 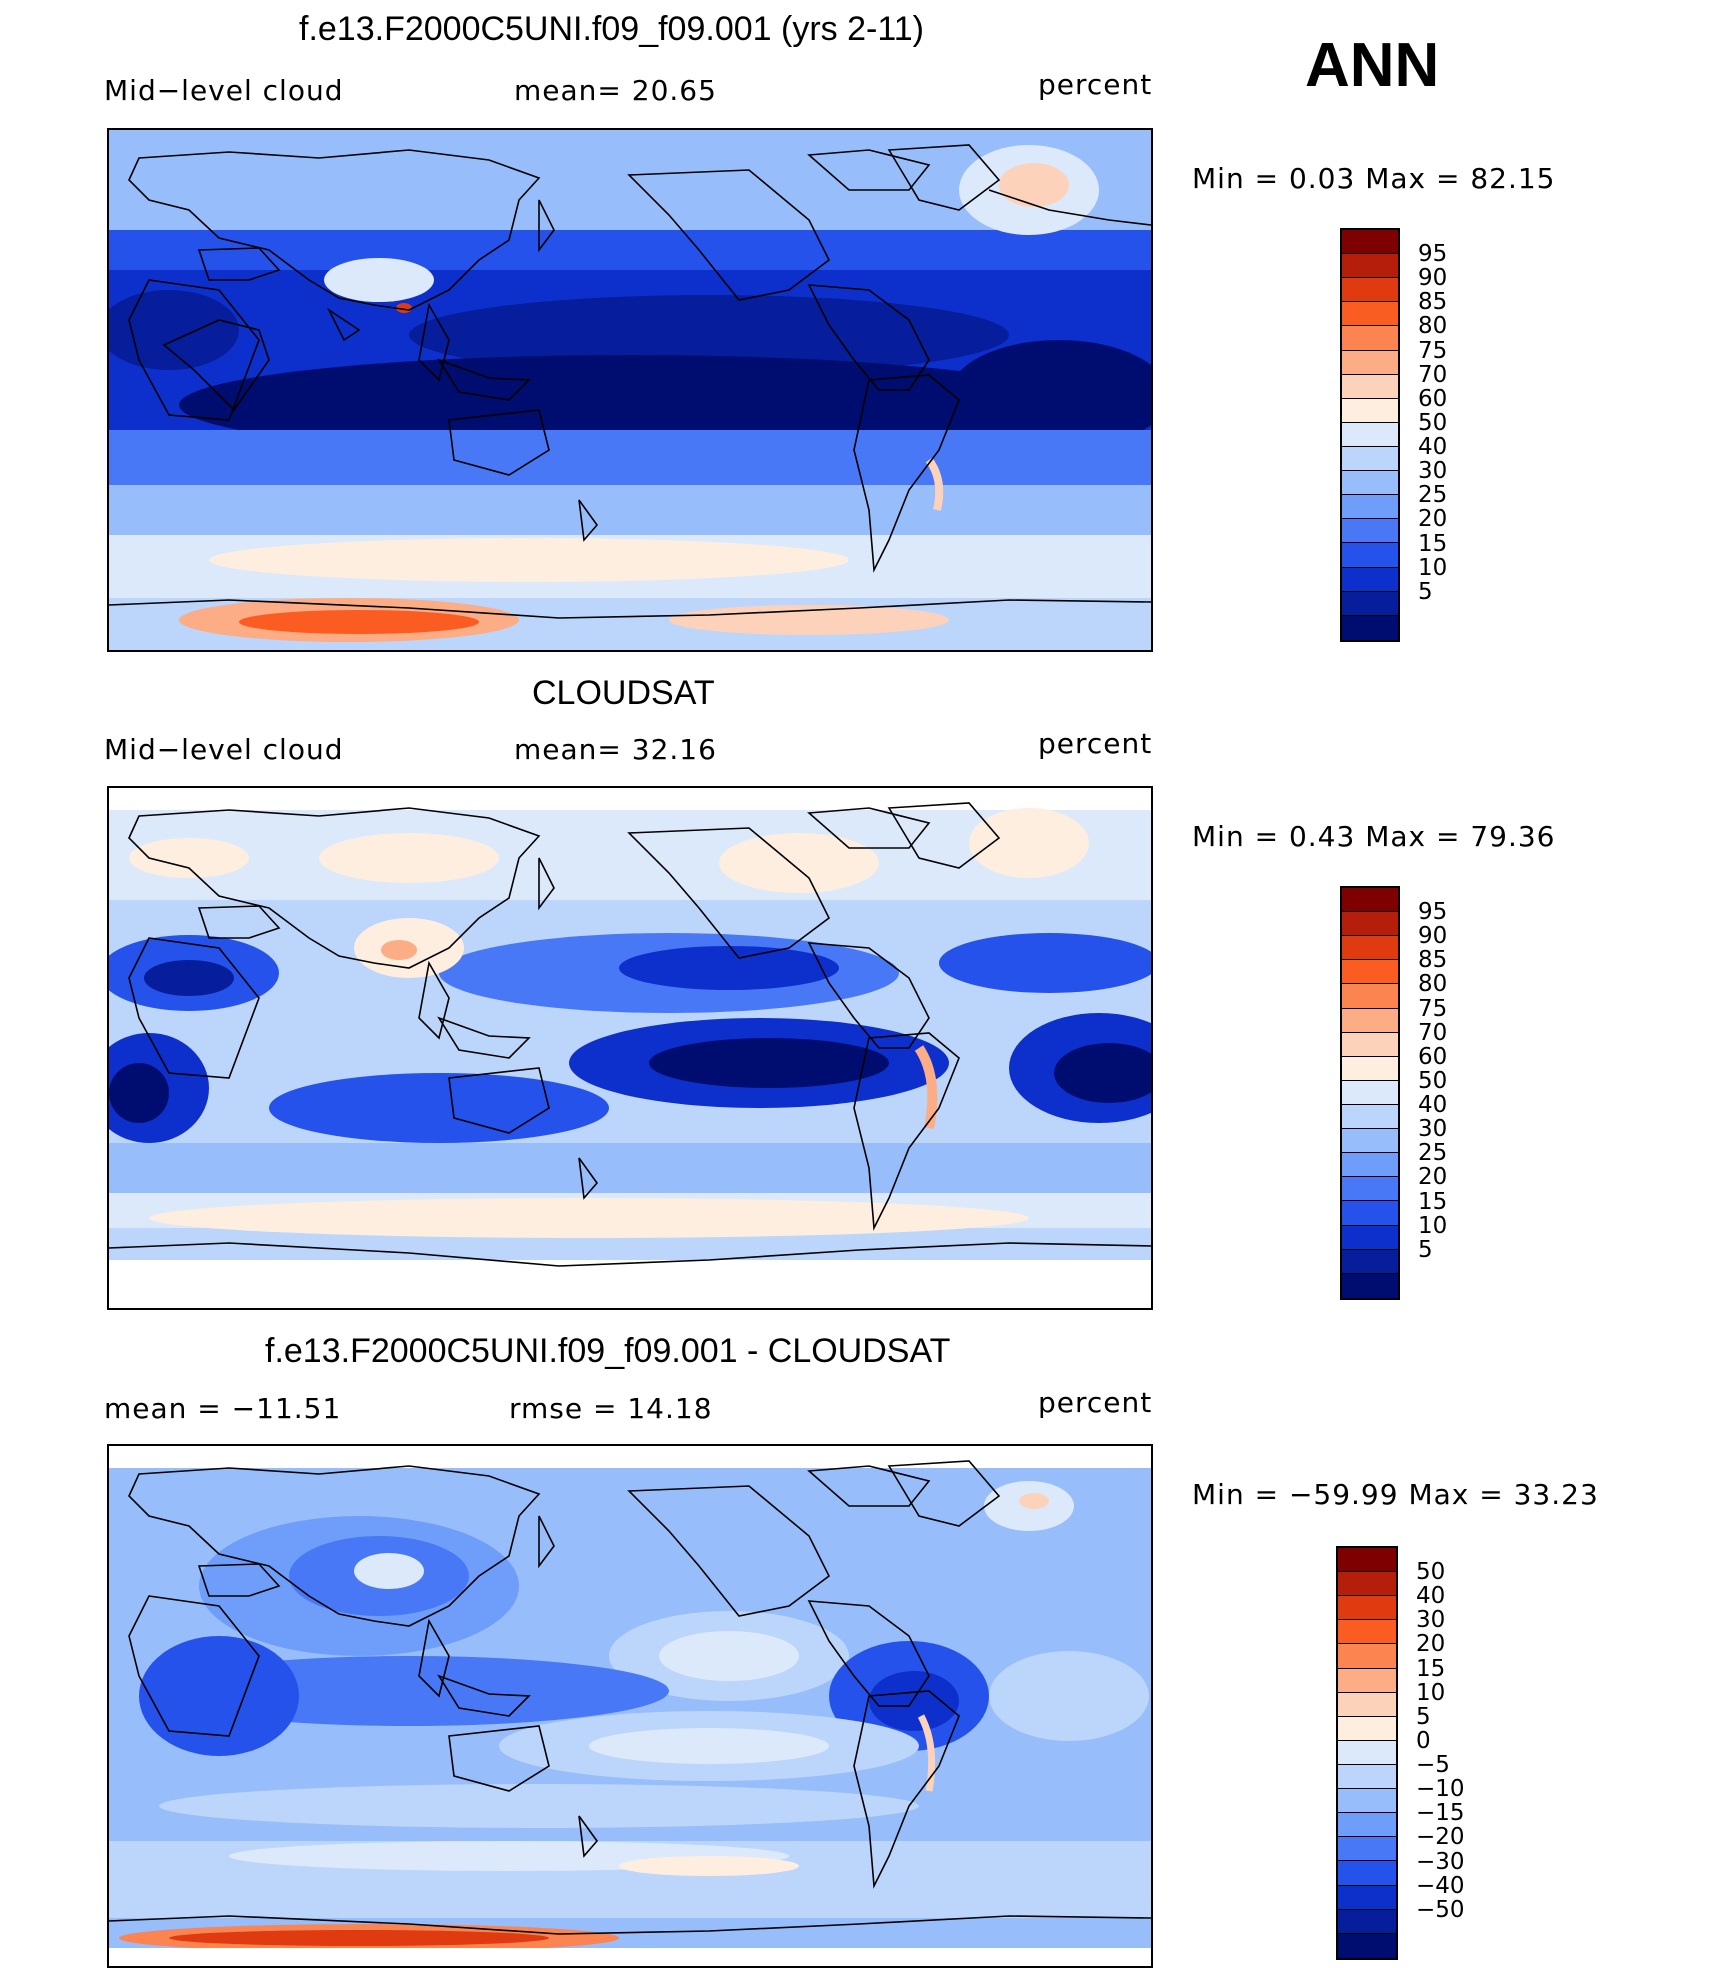 What do you see at coordinates (615, 90) in the screenshot?
I see `panel-1-mean-label: mean= 20.65` at bounding box center [615, 90].